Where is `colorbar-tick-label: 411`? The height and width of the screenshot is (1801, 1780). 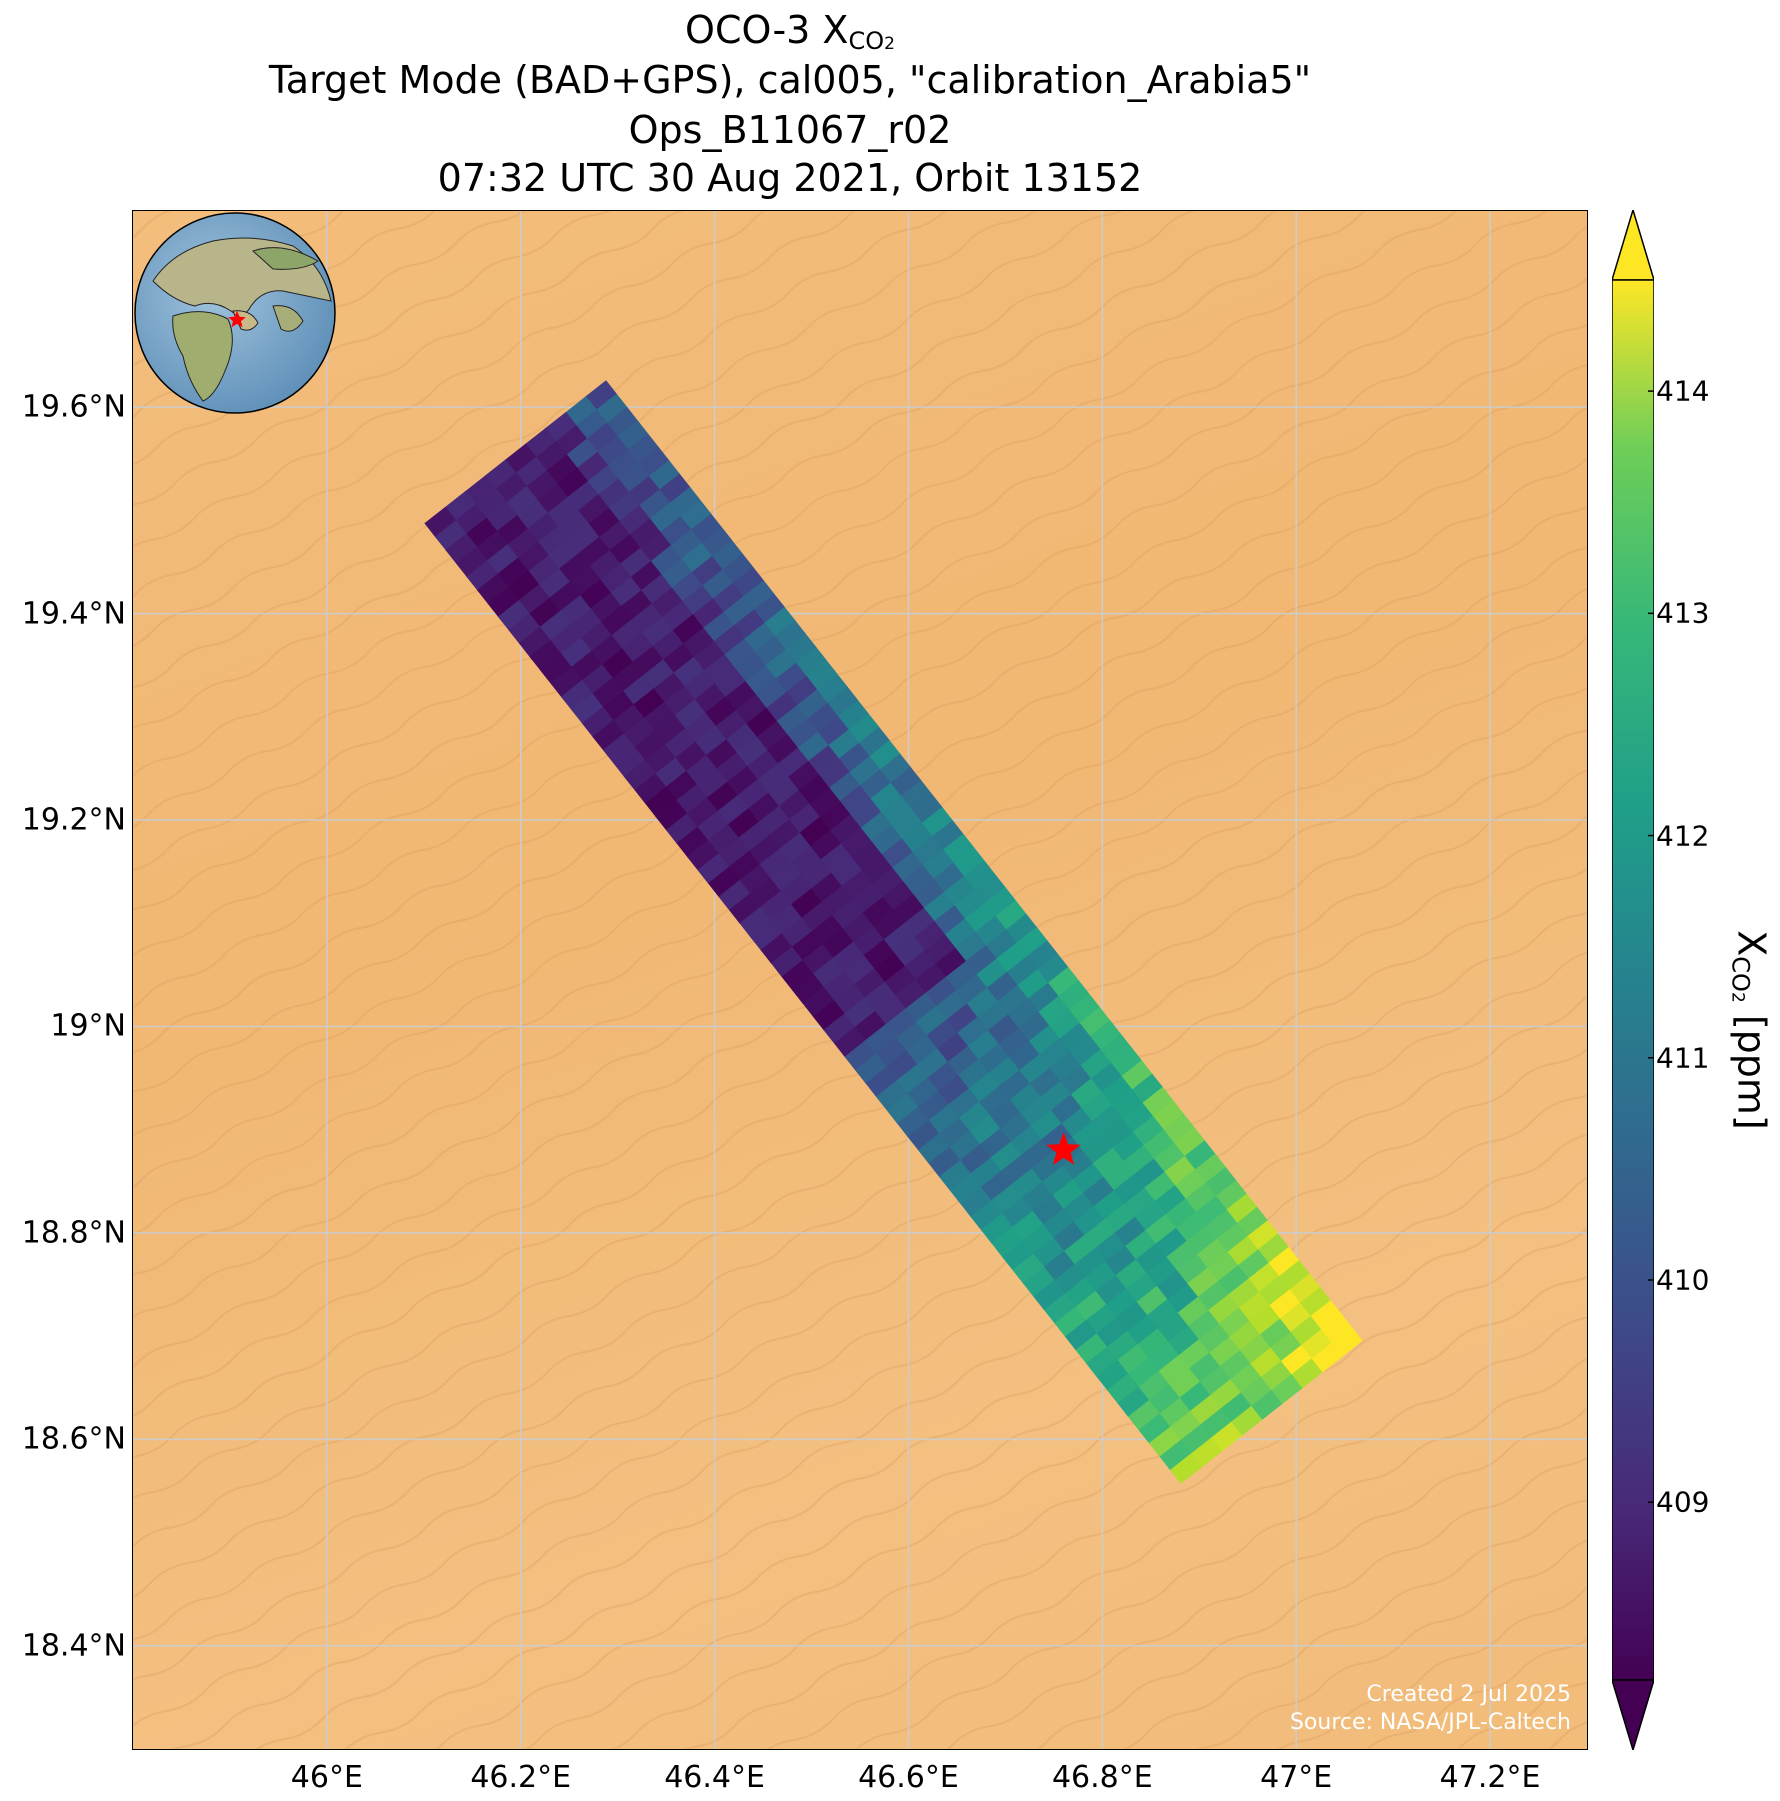
colorbar-tick-label: 411 is located at coordinates (1683, 1058).